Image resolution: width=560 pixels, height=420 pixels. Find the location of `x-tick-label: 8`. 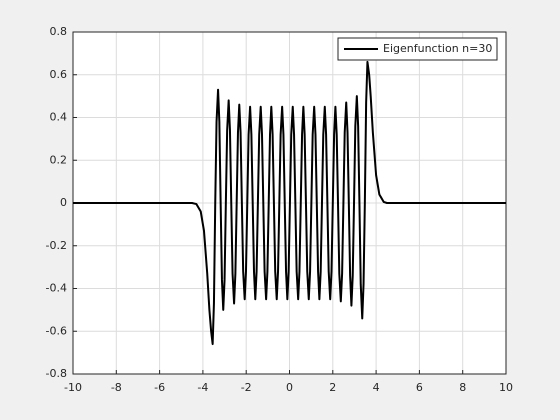

x-tick-label: 8 is located at coordinates (462, 387).